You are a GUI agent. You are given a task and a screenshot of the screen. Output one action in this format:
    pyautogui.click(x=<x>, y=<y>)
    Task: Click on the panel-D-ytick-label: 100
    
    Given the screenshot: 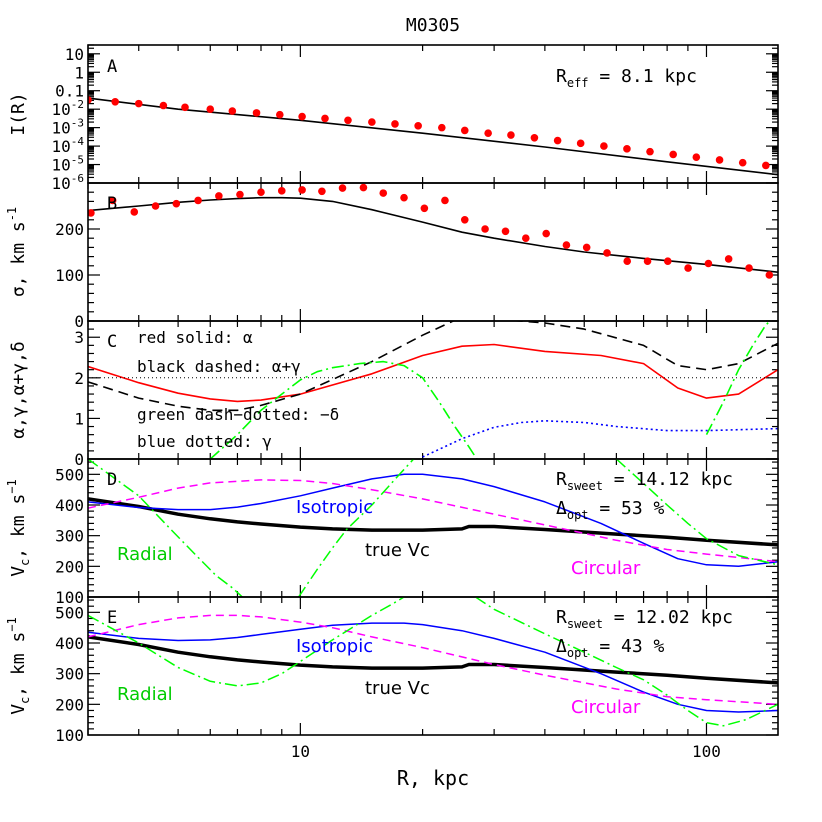 What is the action you would take?
    pyautogui.click(x=69, y=597)
    